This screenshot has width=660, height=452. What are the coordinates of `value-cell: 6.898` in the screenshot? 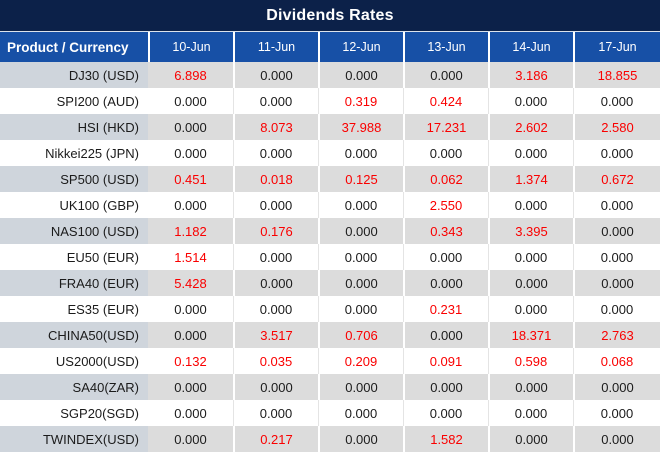 It's located at (190, 75).